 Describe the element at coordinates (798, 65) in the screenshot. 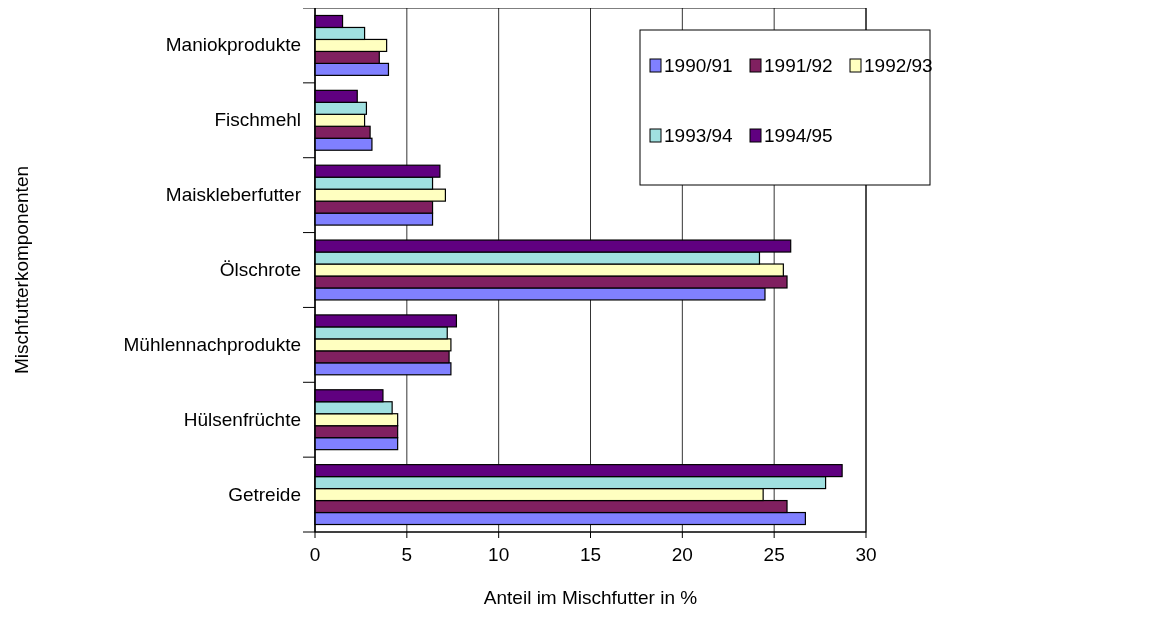

I see `legend-label: 1991/92` at that location.